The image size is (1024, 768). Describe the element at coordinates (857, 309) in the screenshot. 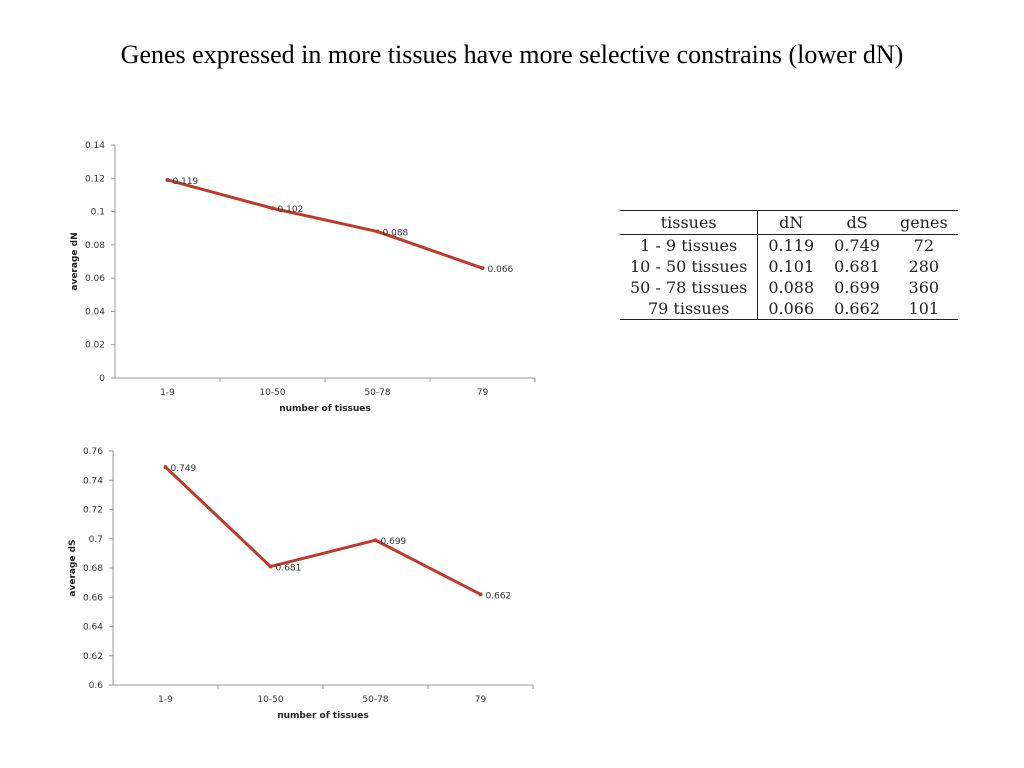

I see `cell-ds: 0.662` at that location.